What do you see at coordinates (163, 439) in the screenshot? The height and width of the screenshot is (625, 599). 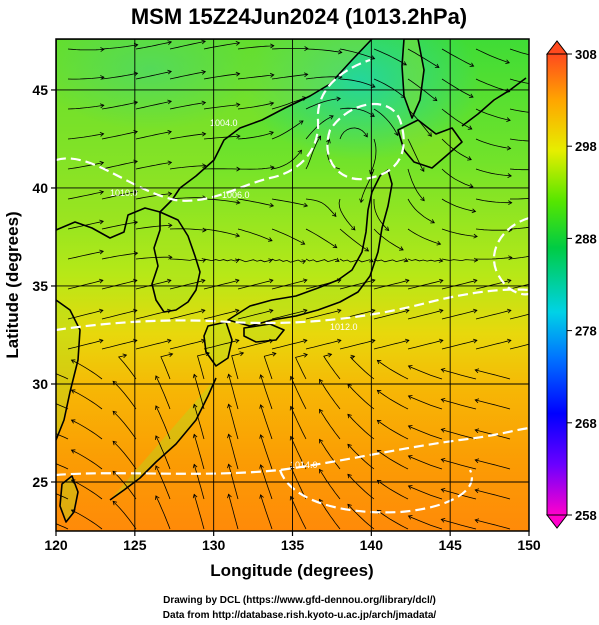 I see `coastline-ryukyu` at bounding box center [163, 439].